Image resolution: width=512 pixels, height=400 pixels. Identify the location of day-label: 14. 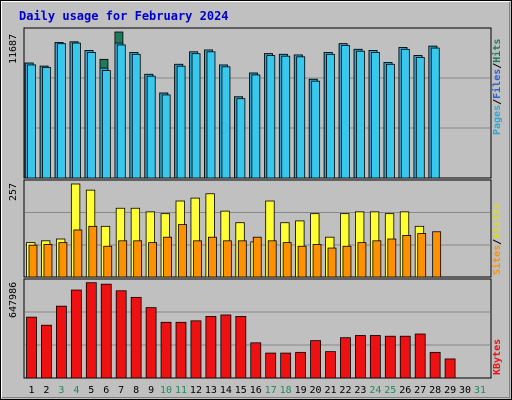
(226, 390).